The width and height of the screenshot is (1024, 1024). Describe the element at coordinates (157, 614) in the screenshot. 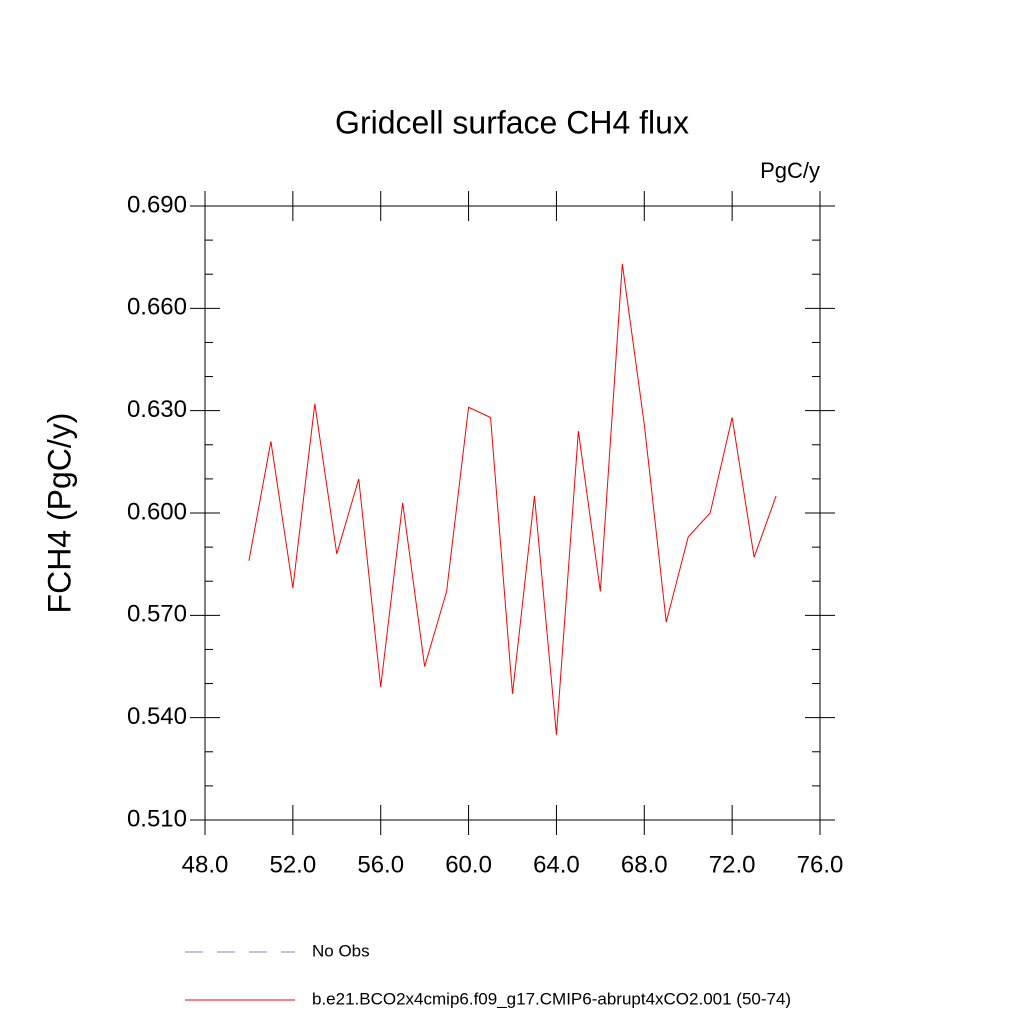

I see `y-tick-label: 0.570` at that location.